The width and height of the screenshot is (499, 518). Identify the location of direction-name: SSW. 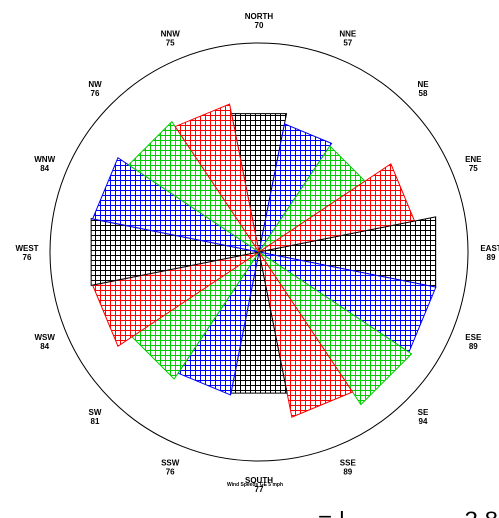
(170, 462).